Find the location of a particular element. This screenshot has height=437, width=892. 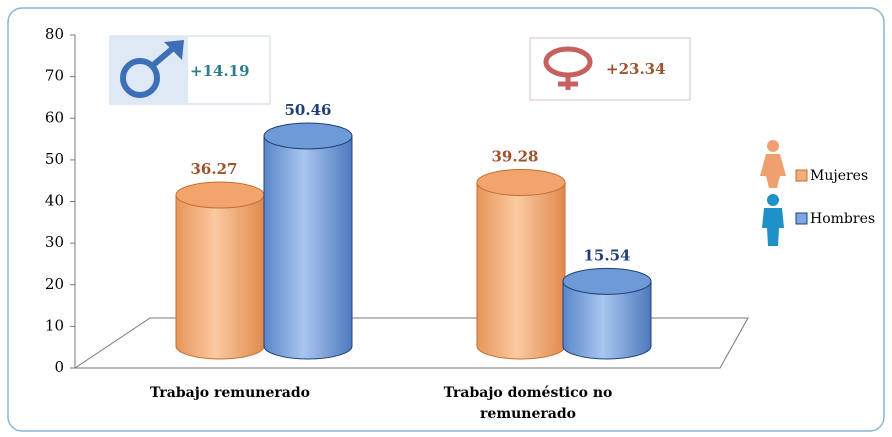

y-tick-label: 10 is located at coordinates (54, 325).